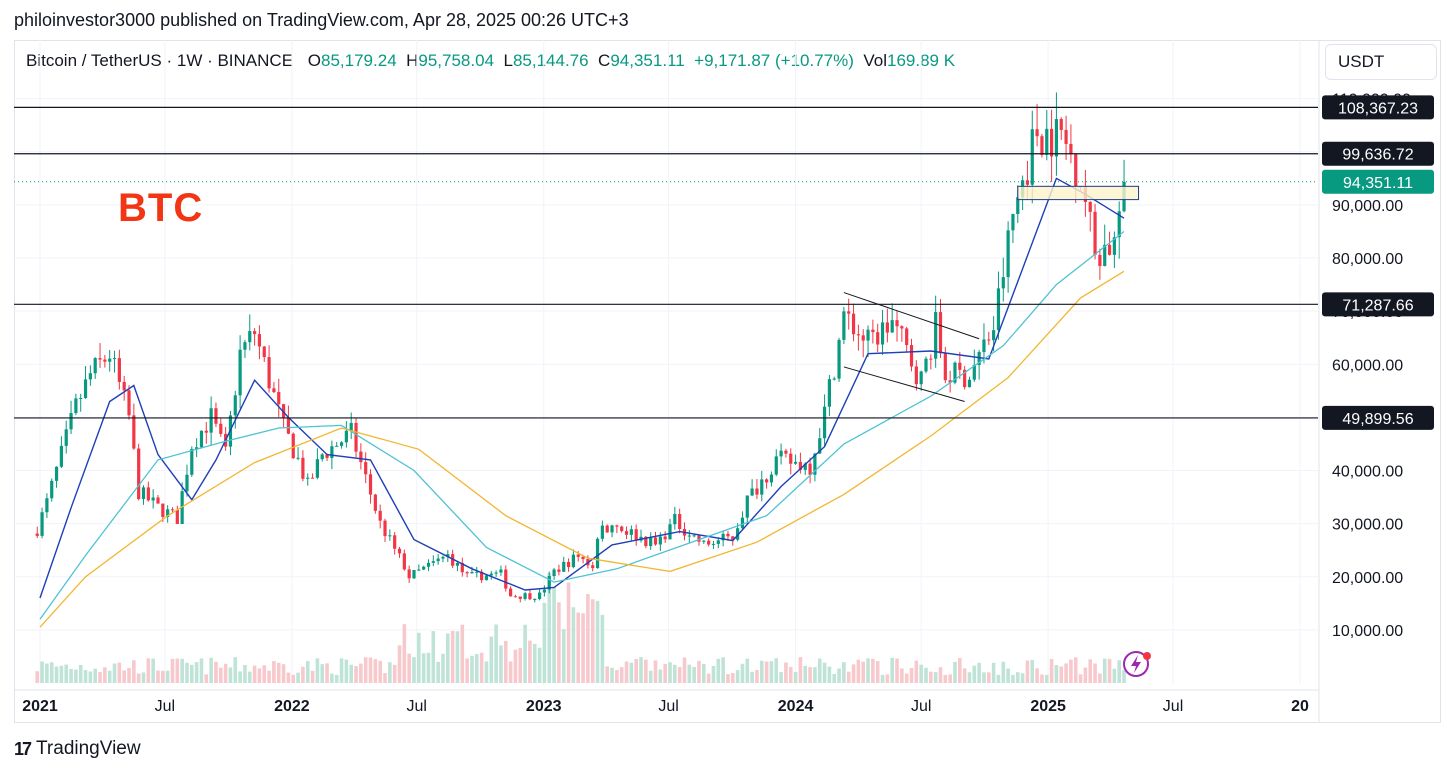 The height and width of the screenshot is (773, 1456). Describe the element at coordinates (550, 60) in the screenshot. I see `low-value: 85,144.76` at that location.